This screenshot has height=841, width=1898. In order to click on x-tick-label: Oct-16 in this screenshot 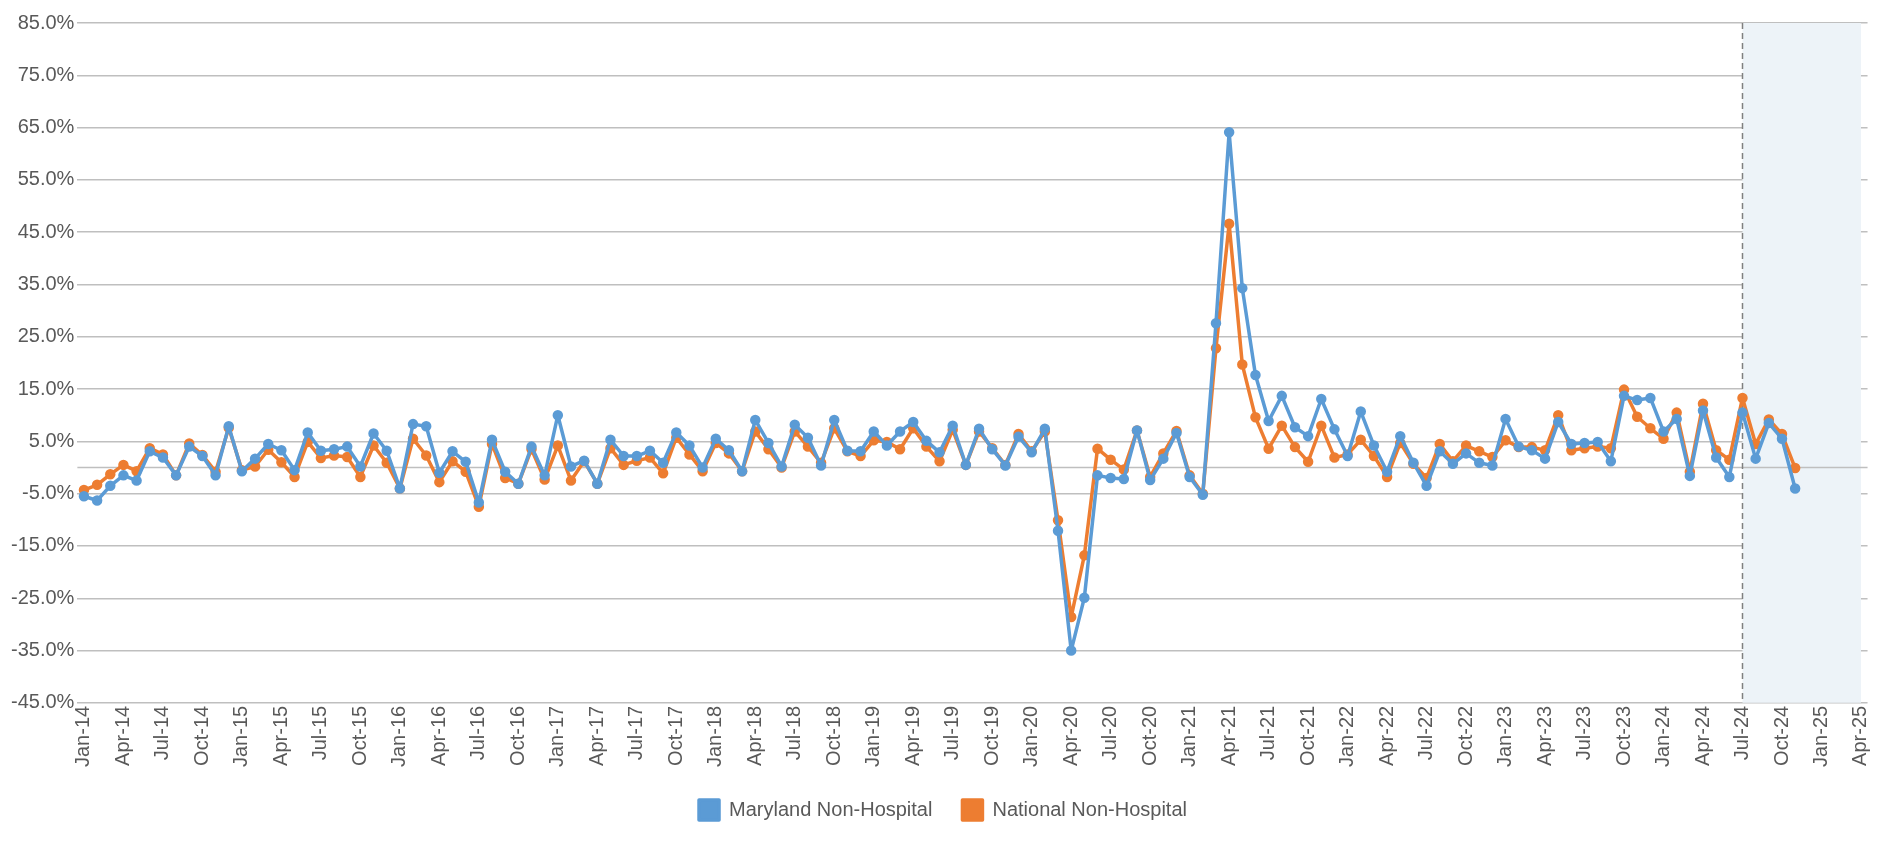, I will do `click(516, 735)`.